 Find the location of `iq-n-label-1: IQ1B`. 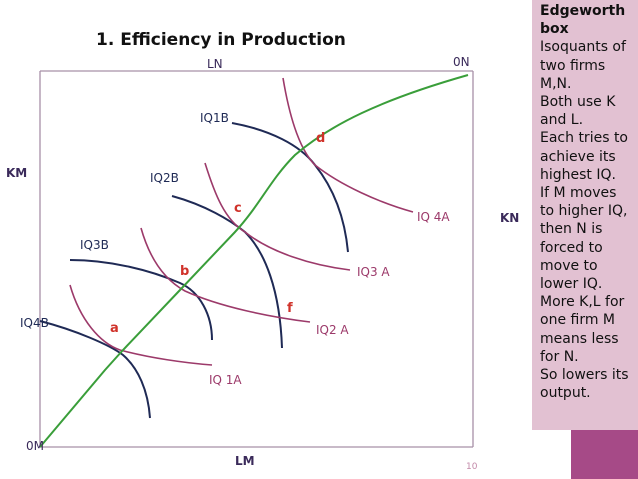

iq-n-label-1: IQ1B is located at coordinates (214, 118).